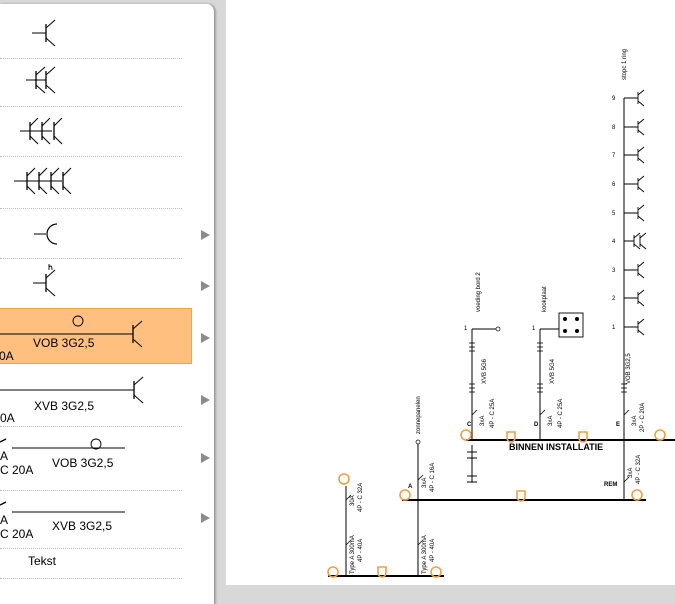 This screenshot has height=604, width=675. Describe the element at coordinates (44, 33) in the screenshot. I see `single-outlet-icon` at that location.